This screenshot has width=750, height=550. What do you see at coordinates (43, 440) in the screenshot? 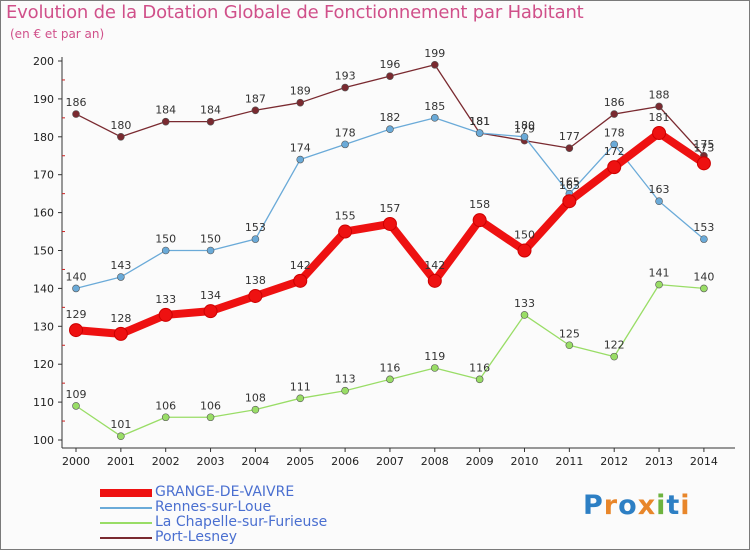
I see `y-tick-label: 100` at bounding box center [43, 440].